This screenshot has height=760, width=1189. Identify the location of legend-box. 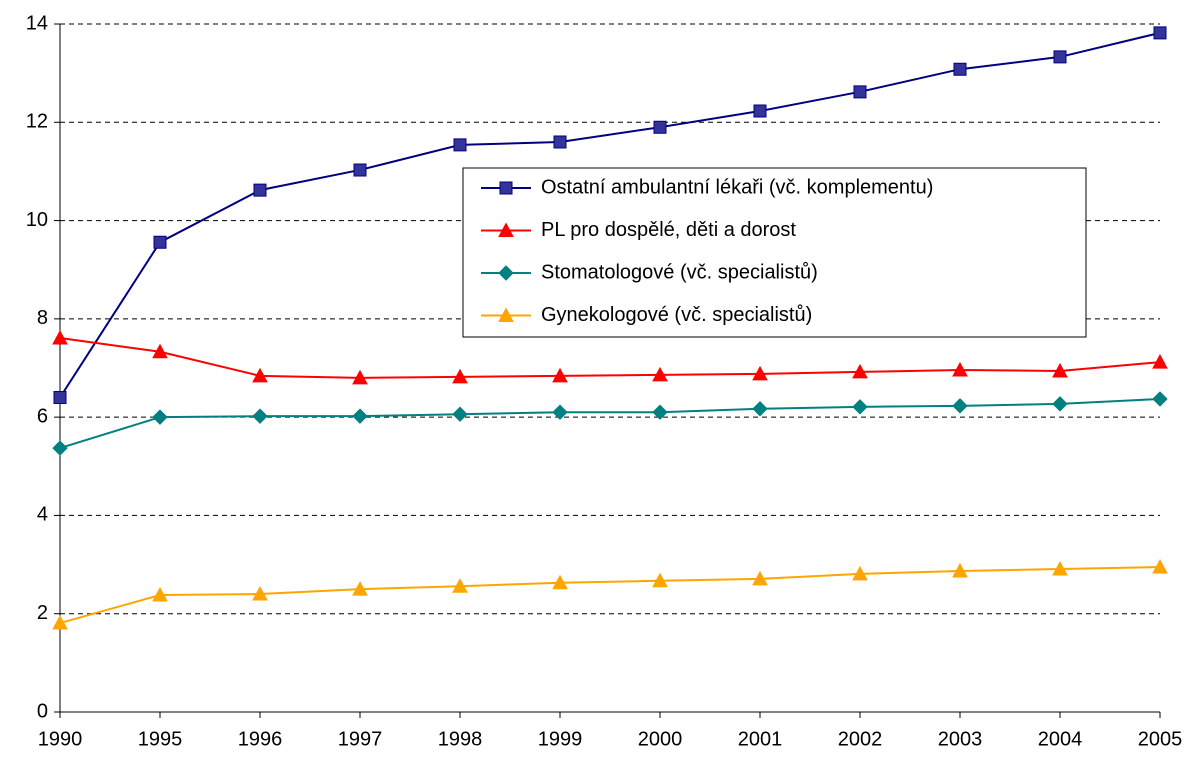
(774, 252).